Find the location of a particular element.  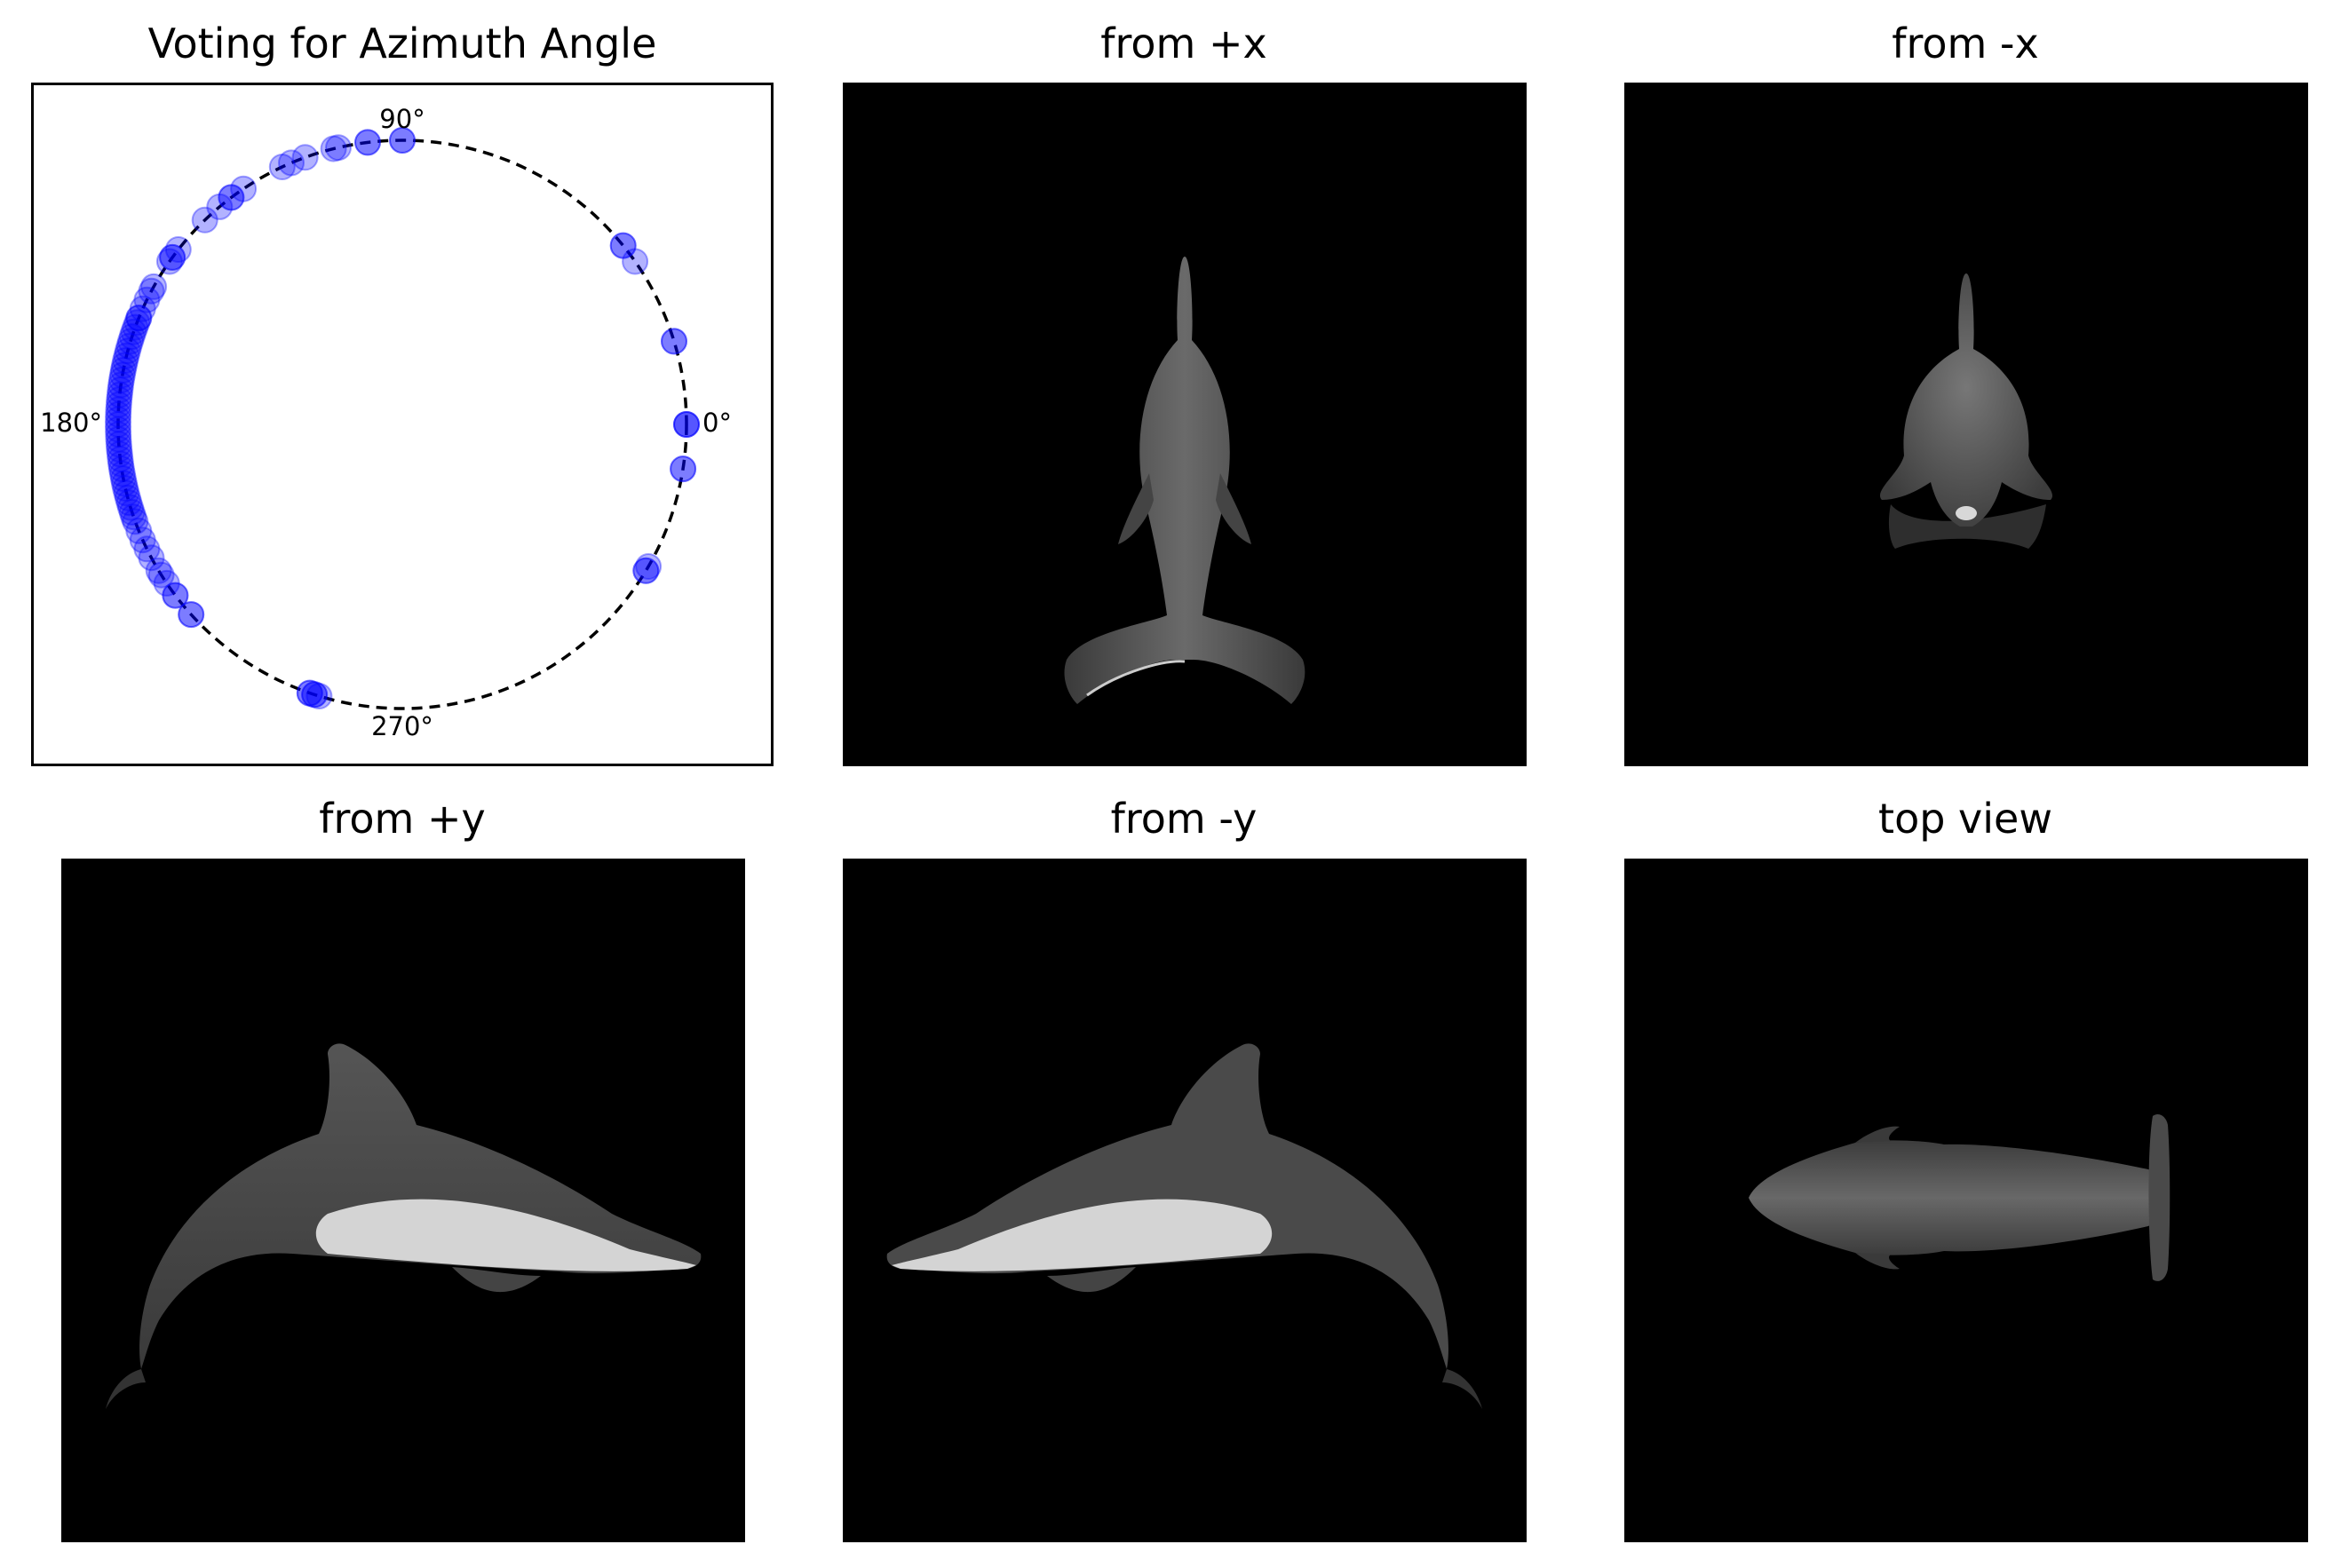

dolphin-top-view-icon is located at coordinates (1960, 1197).